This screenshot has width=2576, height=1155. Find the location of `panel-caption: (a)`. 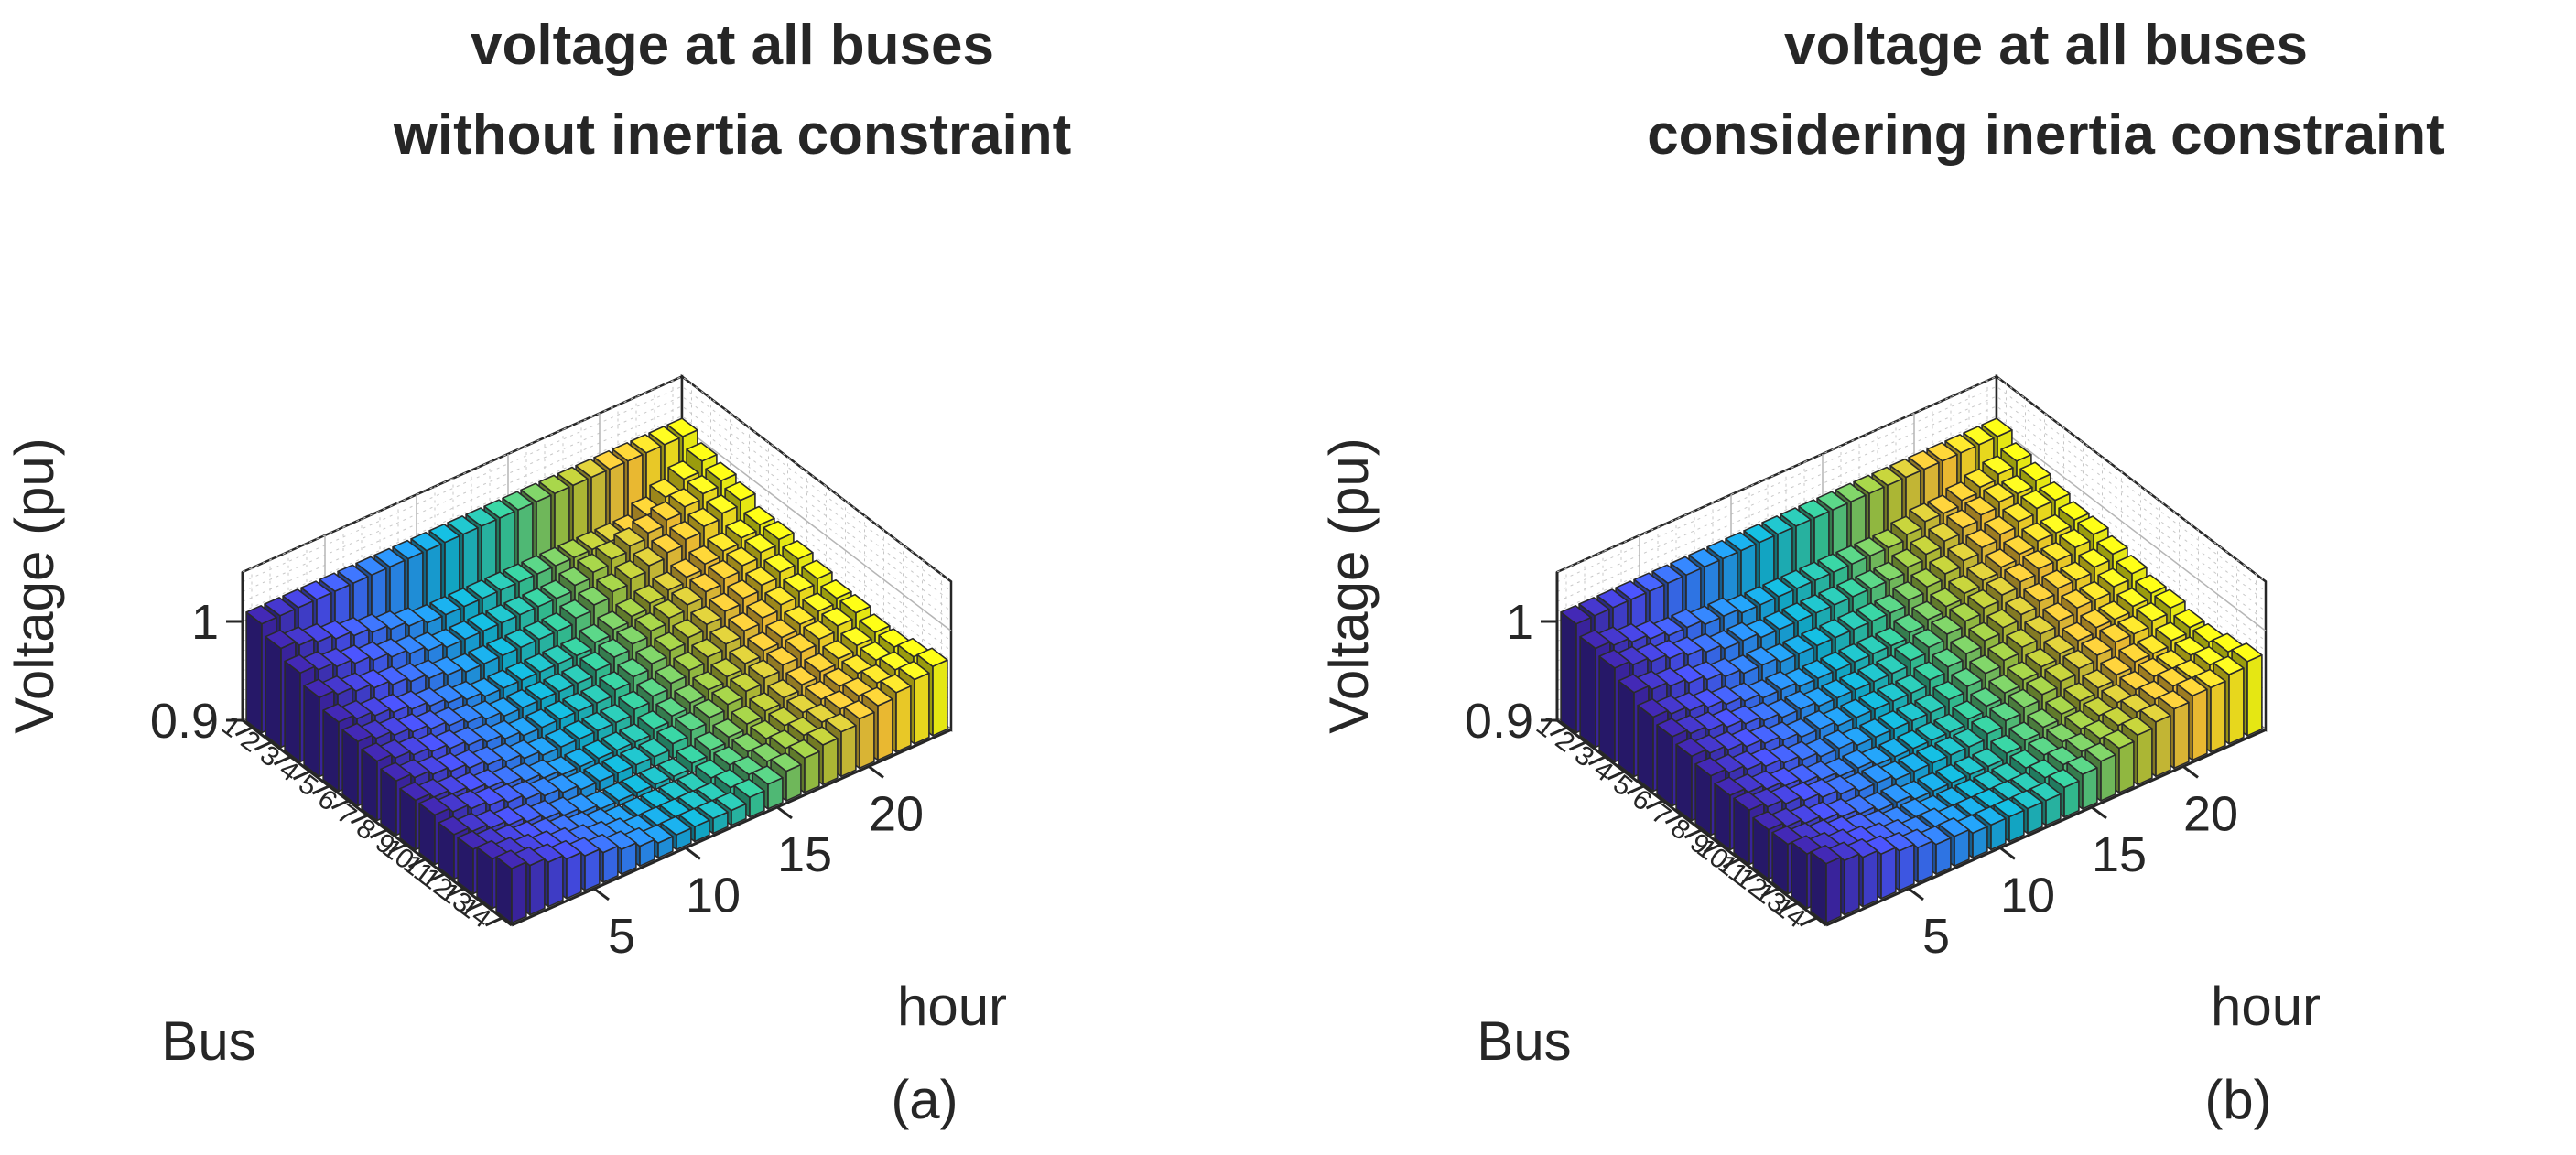

panel-caption: (a) is located at coordinates (925, 1099).